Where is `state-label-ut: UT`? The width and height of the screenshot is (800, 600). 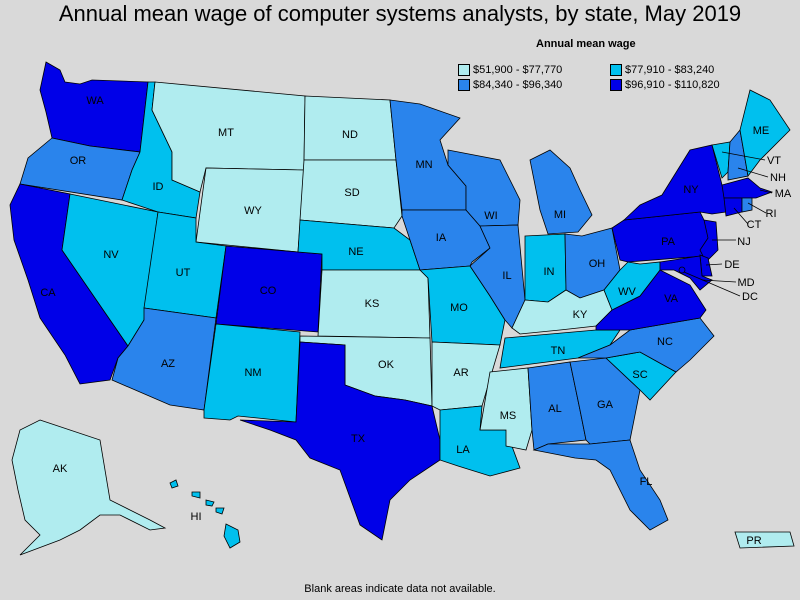 state-label-ut: UT is located at coordinates (183, 273).